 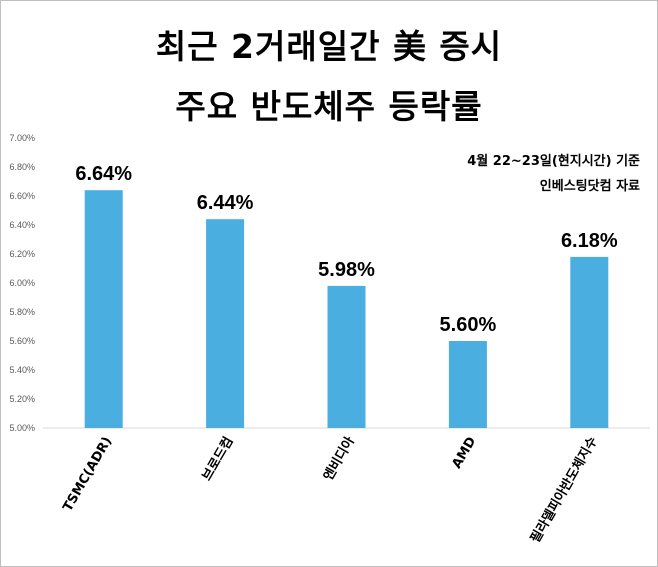 I want to click on data-label: 6.64%, so click(x=103, y=174).